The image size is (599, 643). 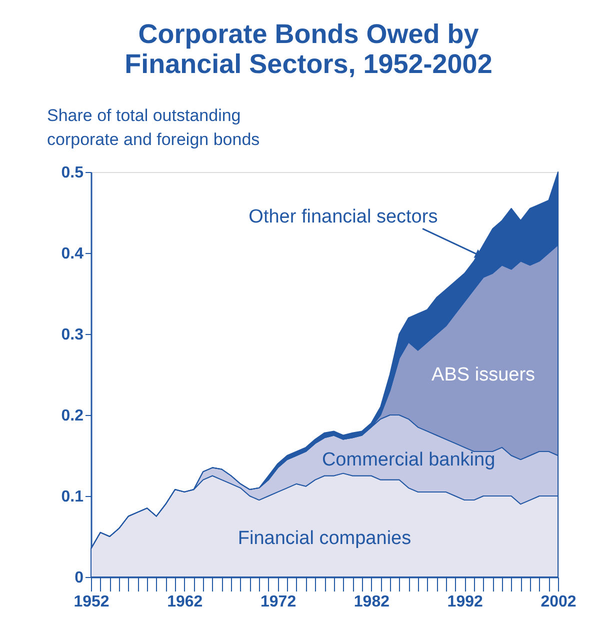 What do you see at coordinates (325, 539) in the screenshot?
I see `series-label: Financial companies` at bounding box center [325, 539].